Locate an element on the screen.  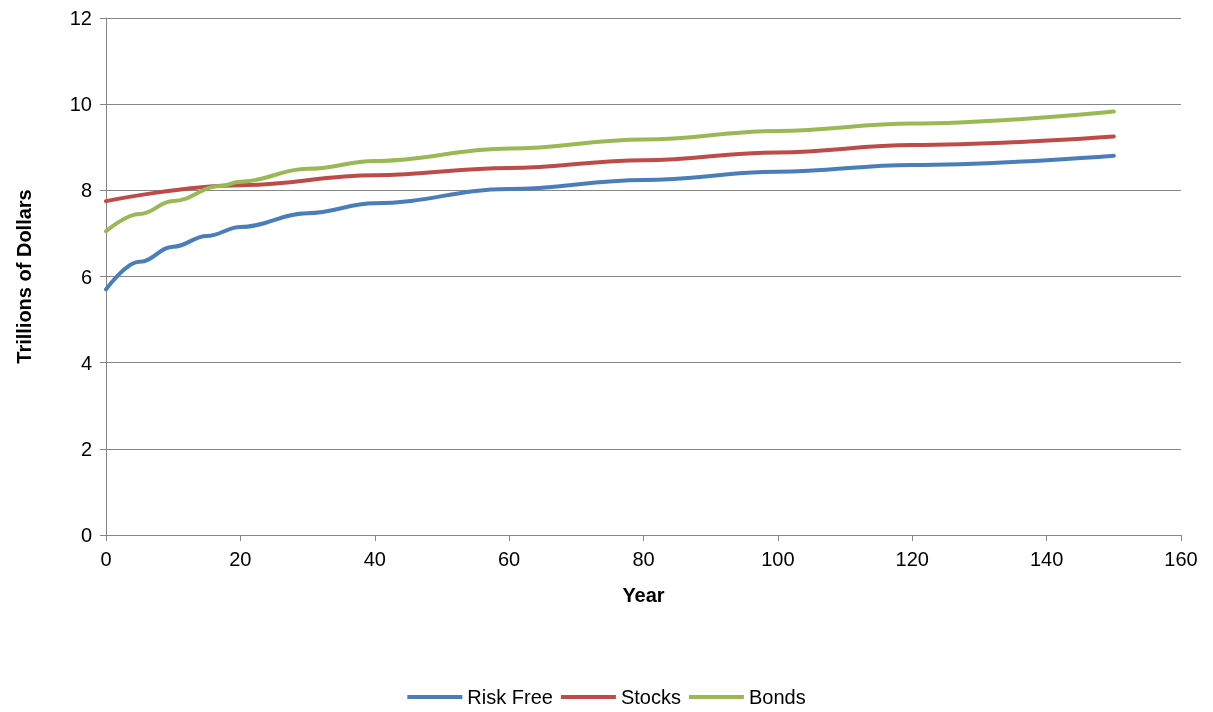
y-tick-label: 4 is located at coordinates (86, 362).